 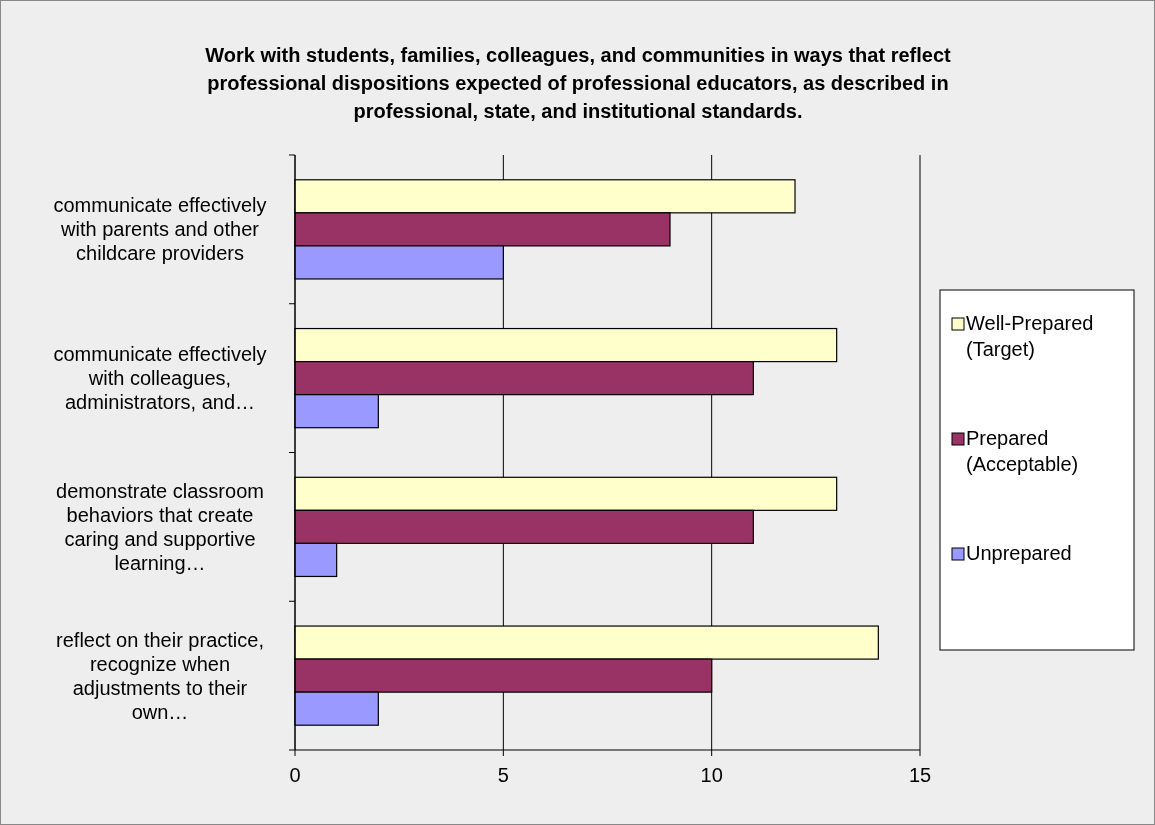 I want to click on legend-label: Well-Prepared (Target), so click(x=1030, y=336).